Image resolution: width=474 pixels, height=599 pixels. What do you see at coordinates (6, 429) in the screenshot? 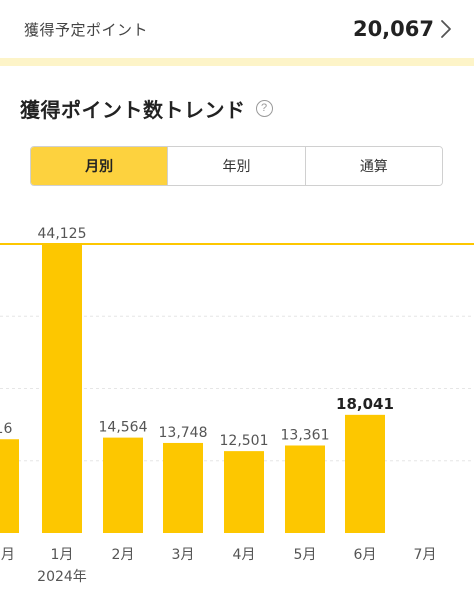
I see `bar-value-label: 316` at bounding box center [6, 429].